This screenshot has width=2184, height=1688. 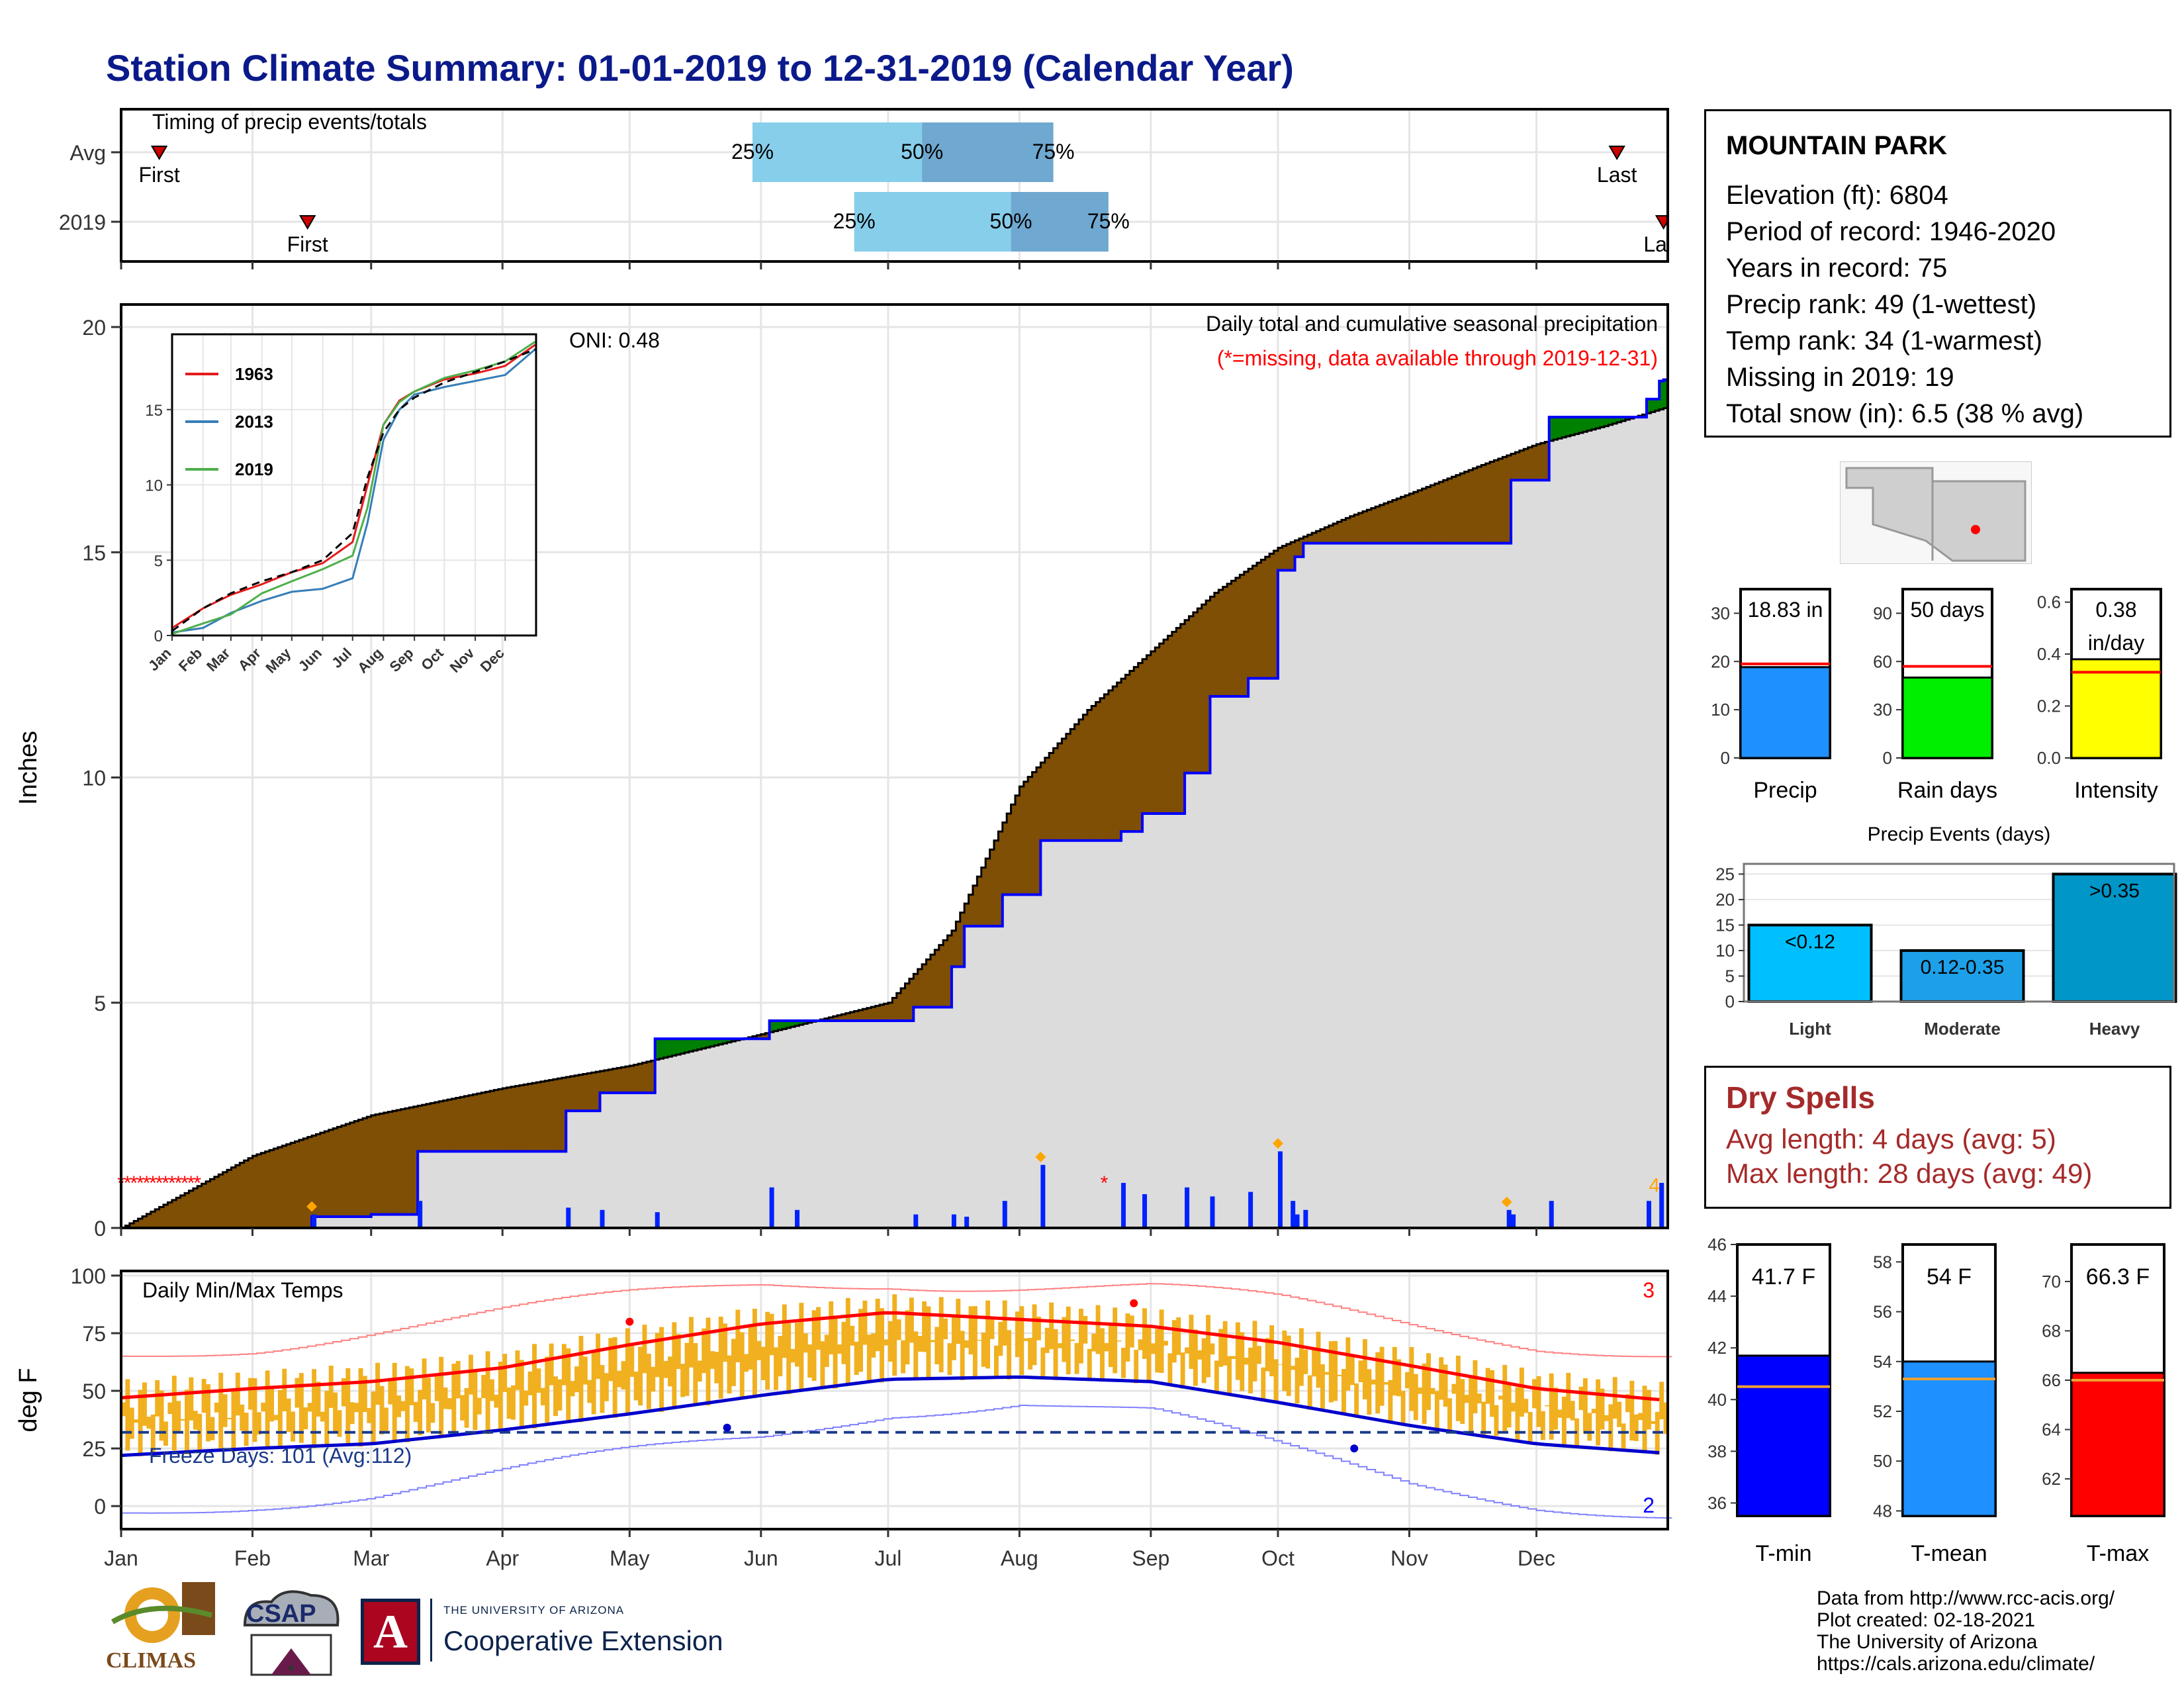 What do you see at coordinates (121, 1558) in the screenshot?
I see `x-tick-label: Jan` at bounding box center [121, 1558].